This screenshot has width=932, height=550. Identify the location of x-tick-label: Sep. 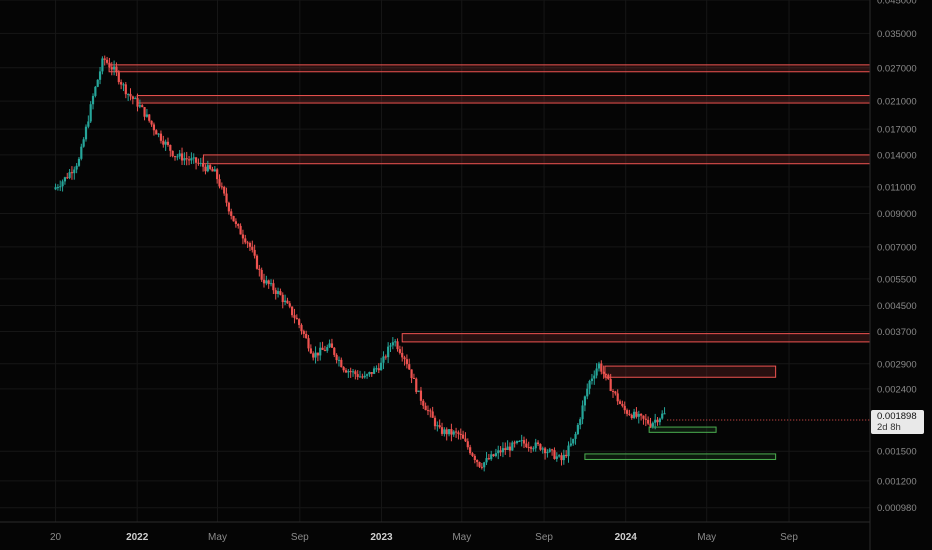
(789, 537).